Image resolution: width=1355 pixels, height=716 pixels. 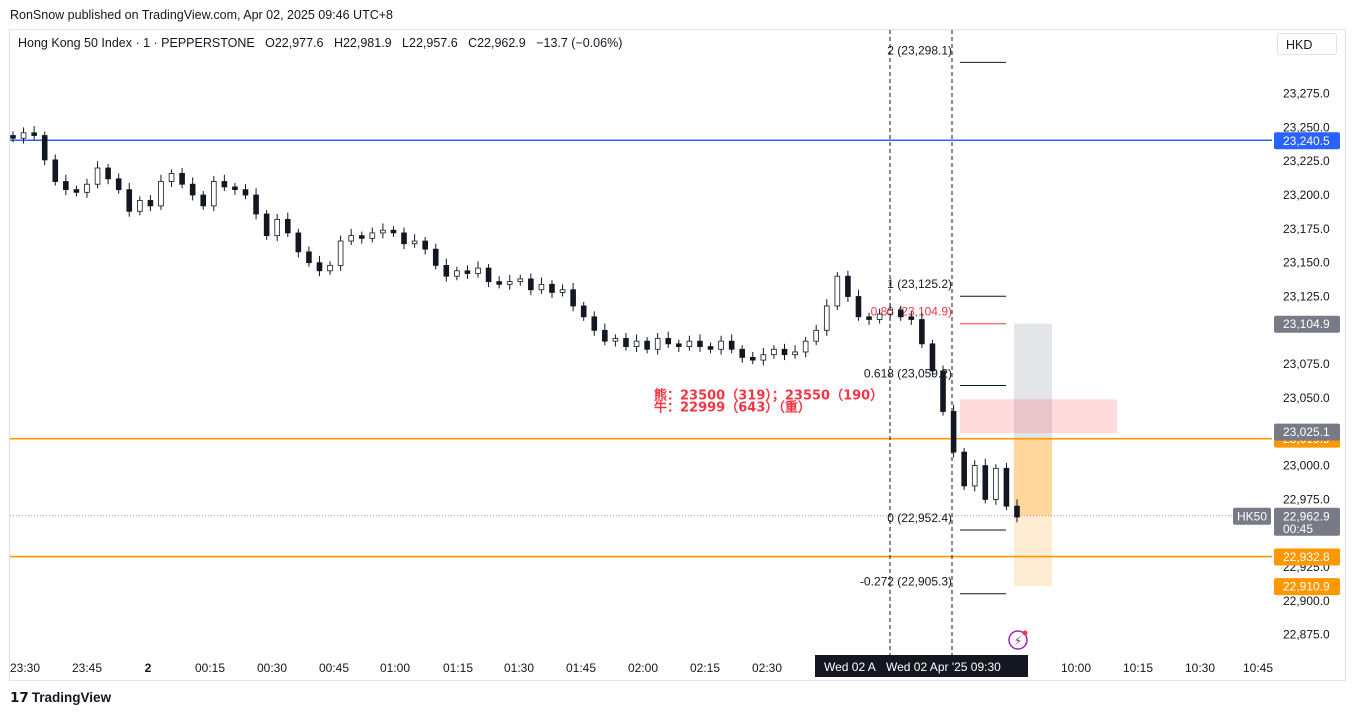 I want to click on price-tag-label: 22,932.8, so click(x=1306, y=557).